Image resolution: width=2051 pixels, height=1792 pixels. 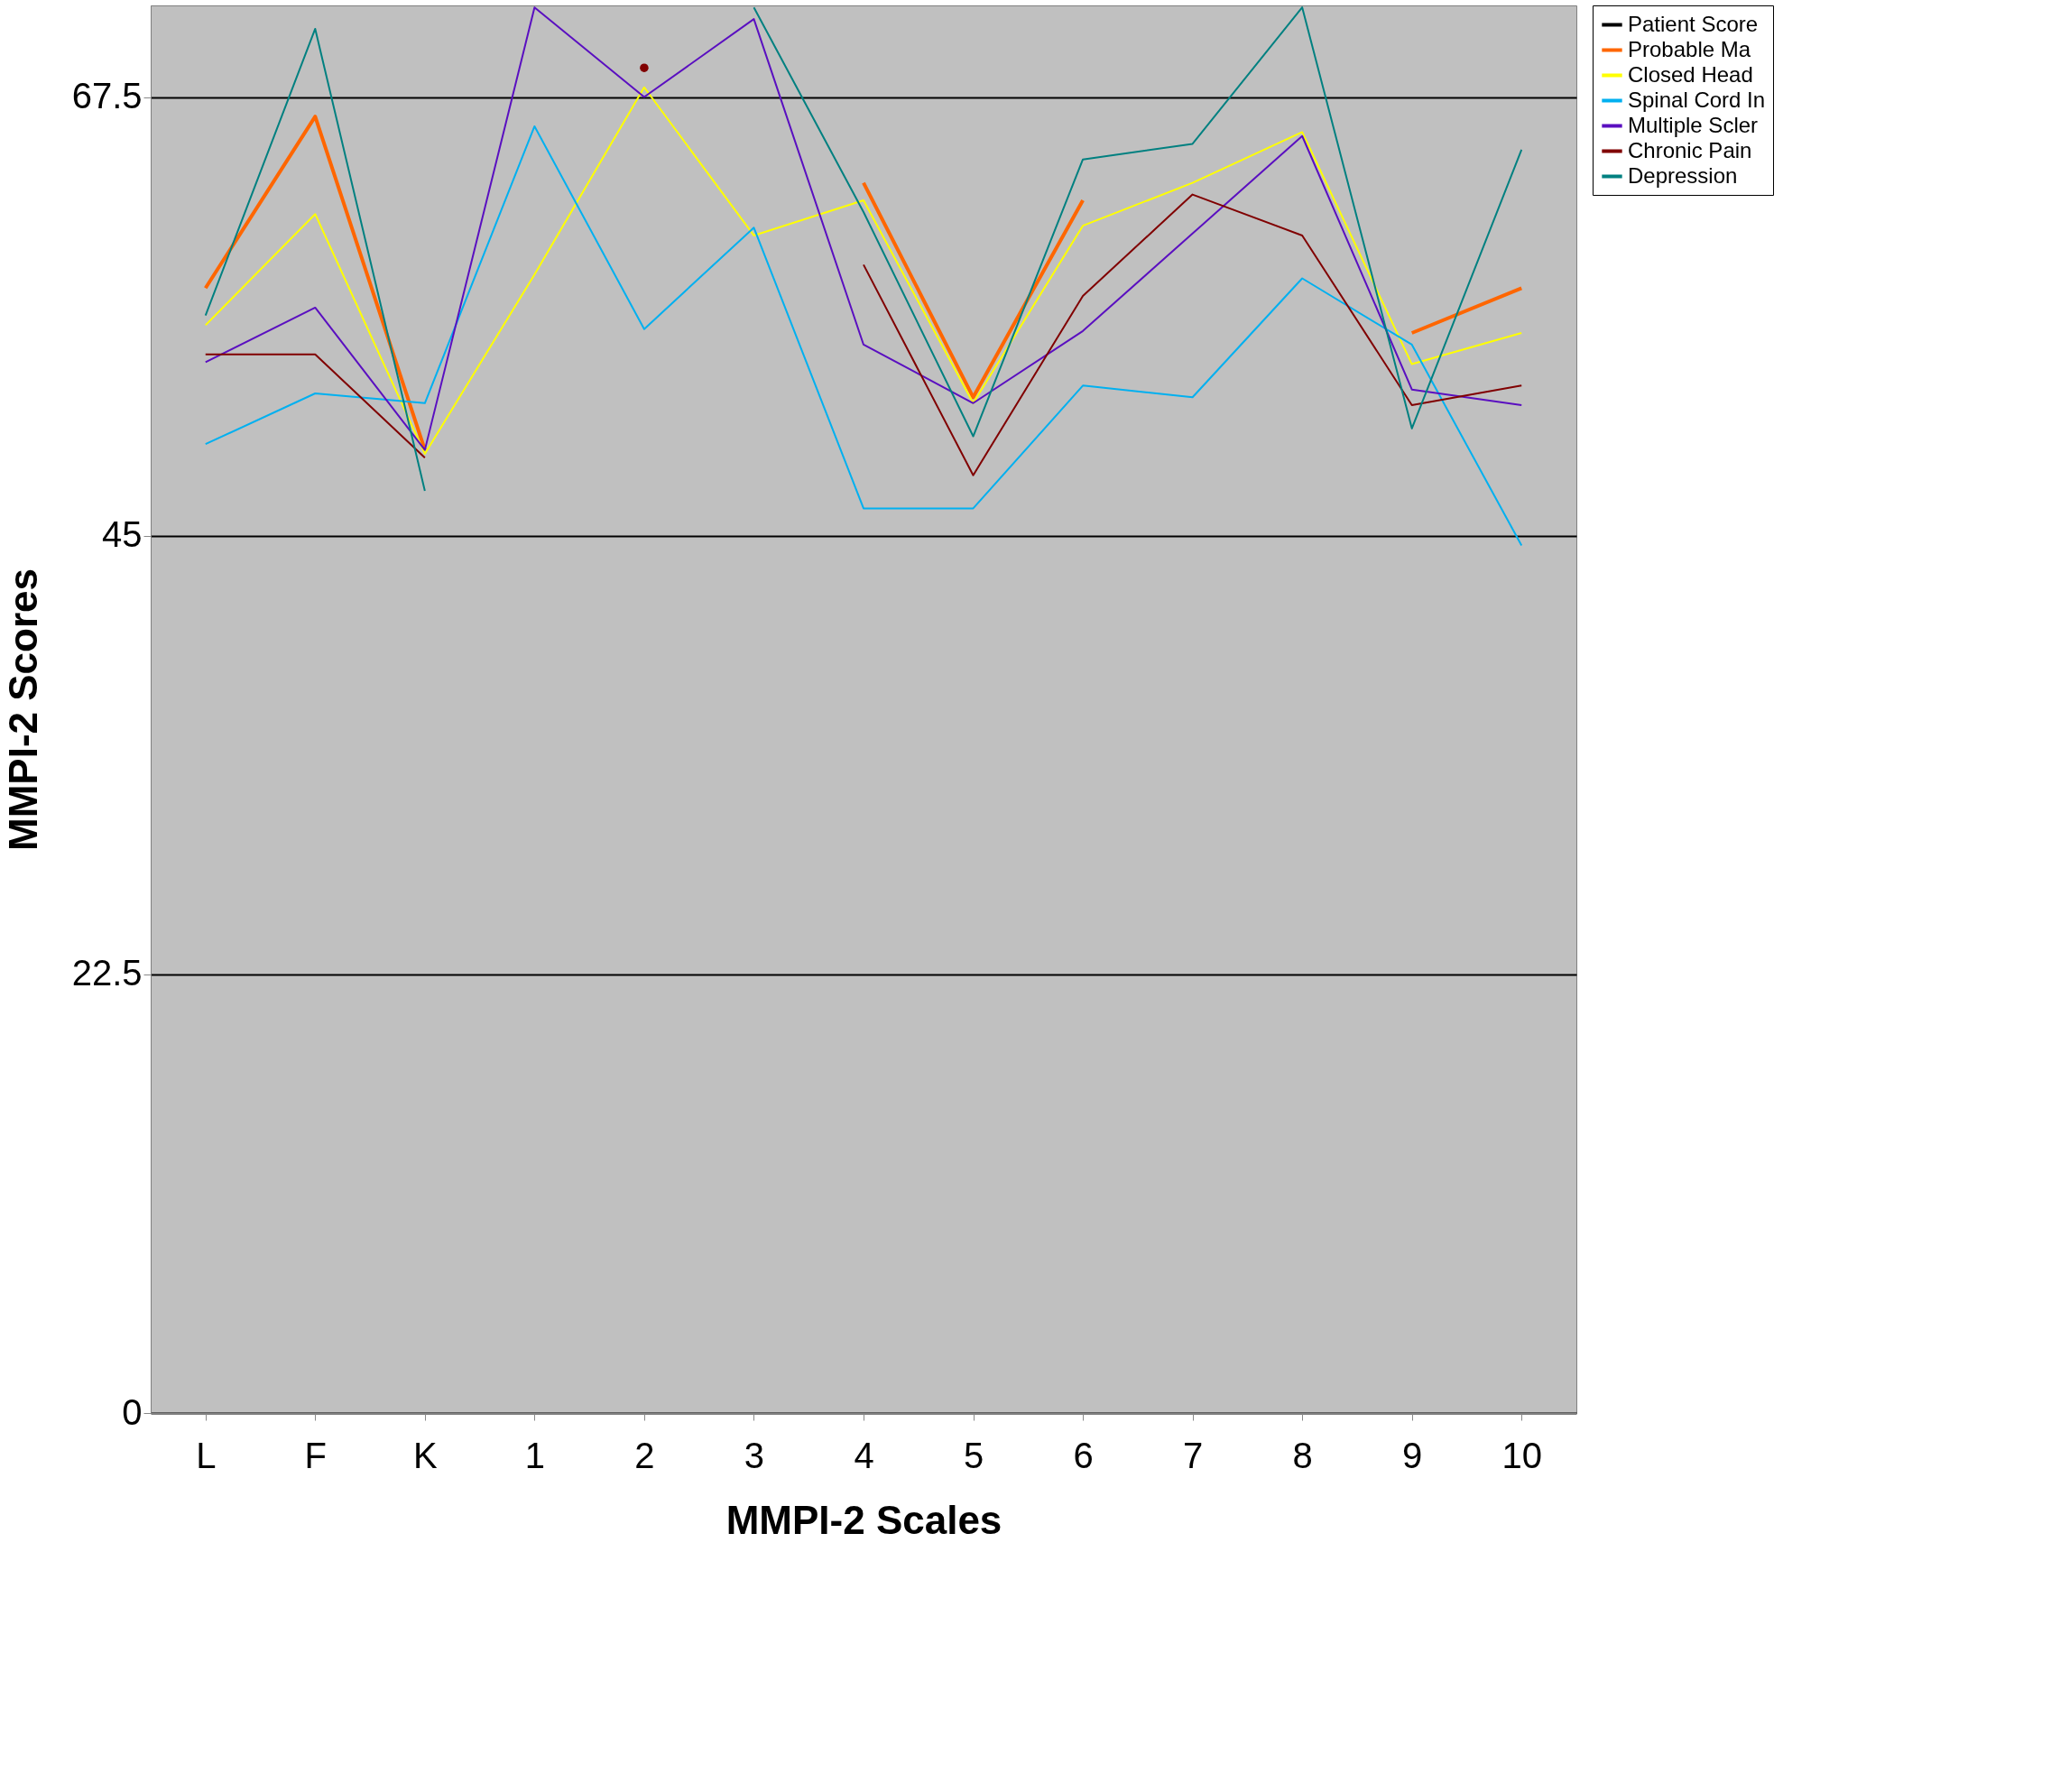 What do you see at coordinates (316, 1455) in the screenshot?
I see `x-tick-label: F` at bounding box center [316, 1455].